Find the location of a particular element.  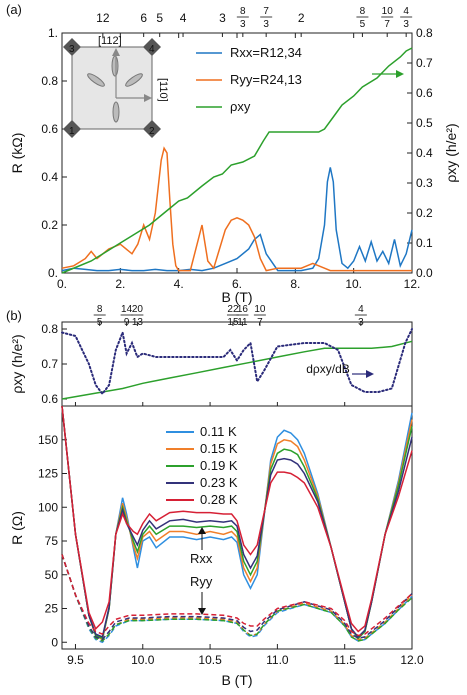

b-y-tick-label: 0.8 is located at coordinates (49, 329).